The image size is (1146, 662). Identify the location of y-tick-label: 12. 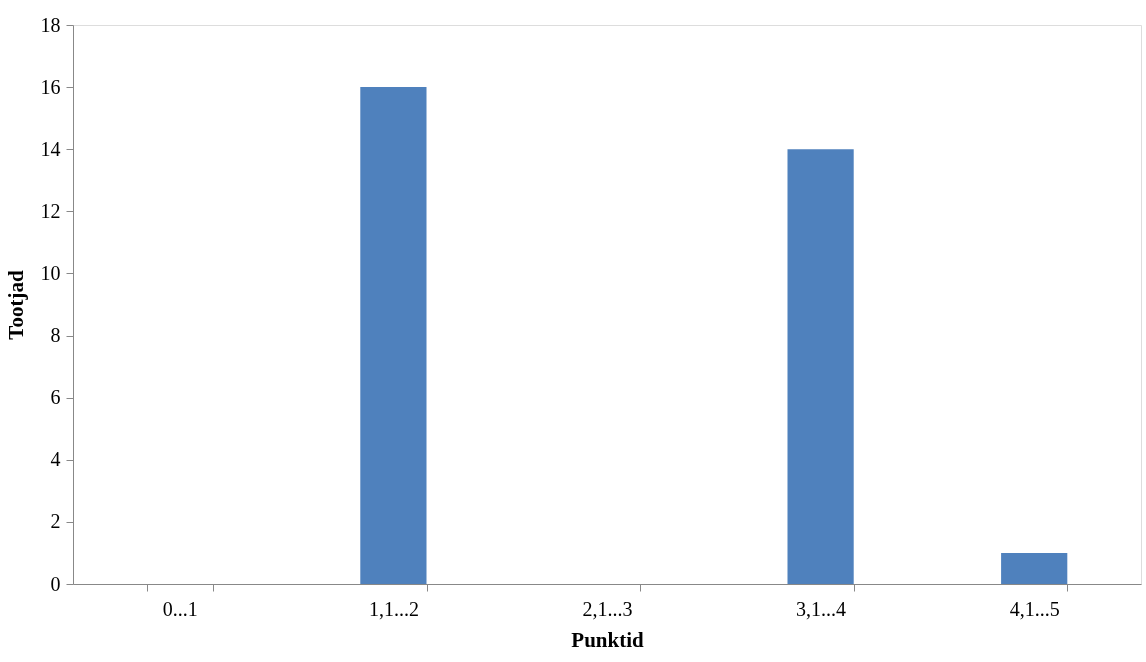
(50, 210).